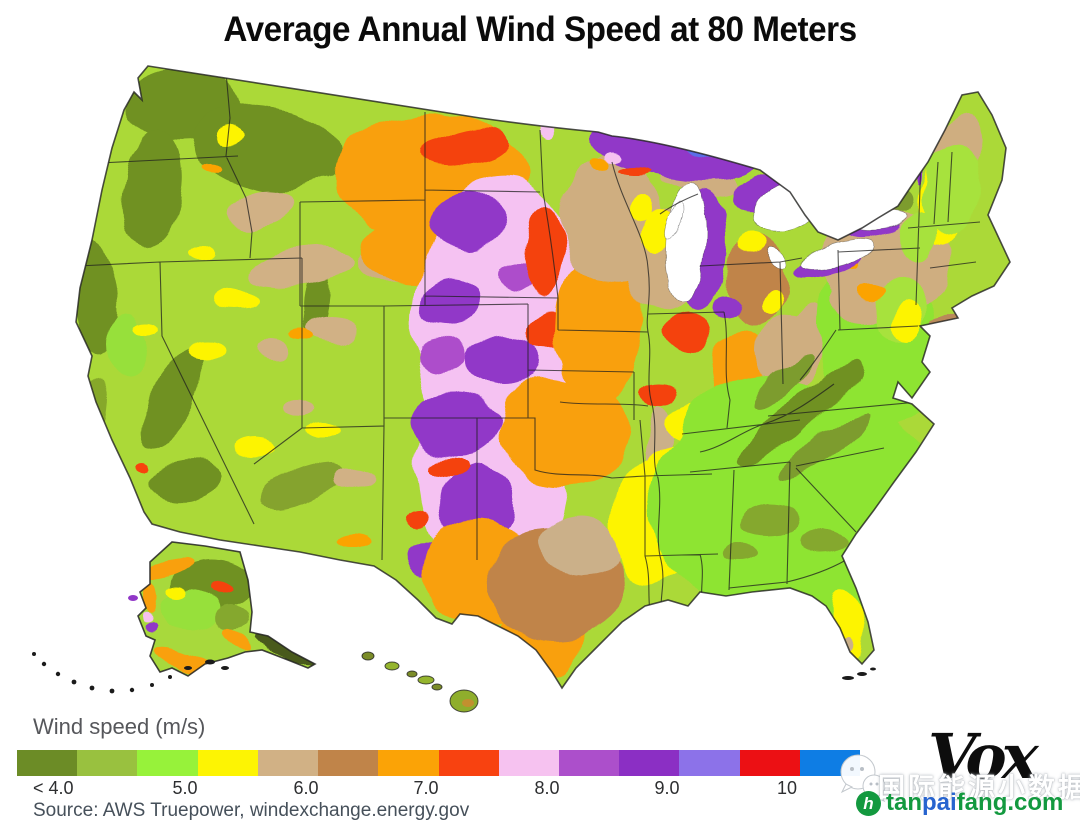  What do you see at coordinates (636, 172) in the screenshot?
I see `superior-red-spot` at bounding box center [636, 172].